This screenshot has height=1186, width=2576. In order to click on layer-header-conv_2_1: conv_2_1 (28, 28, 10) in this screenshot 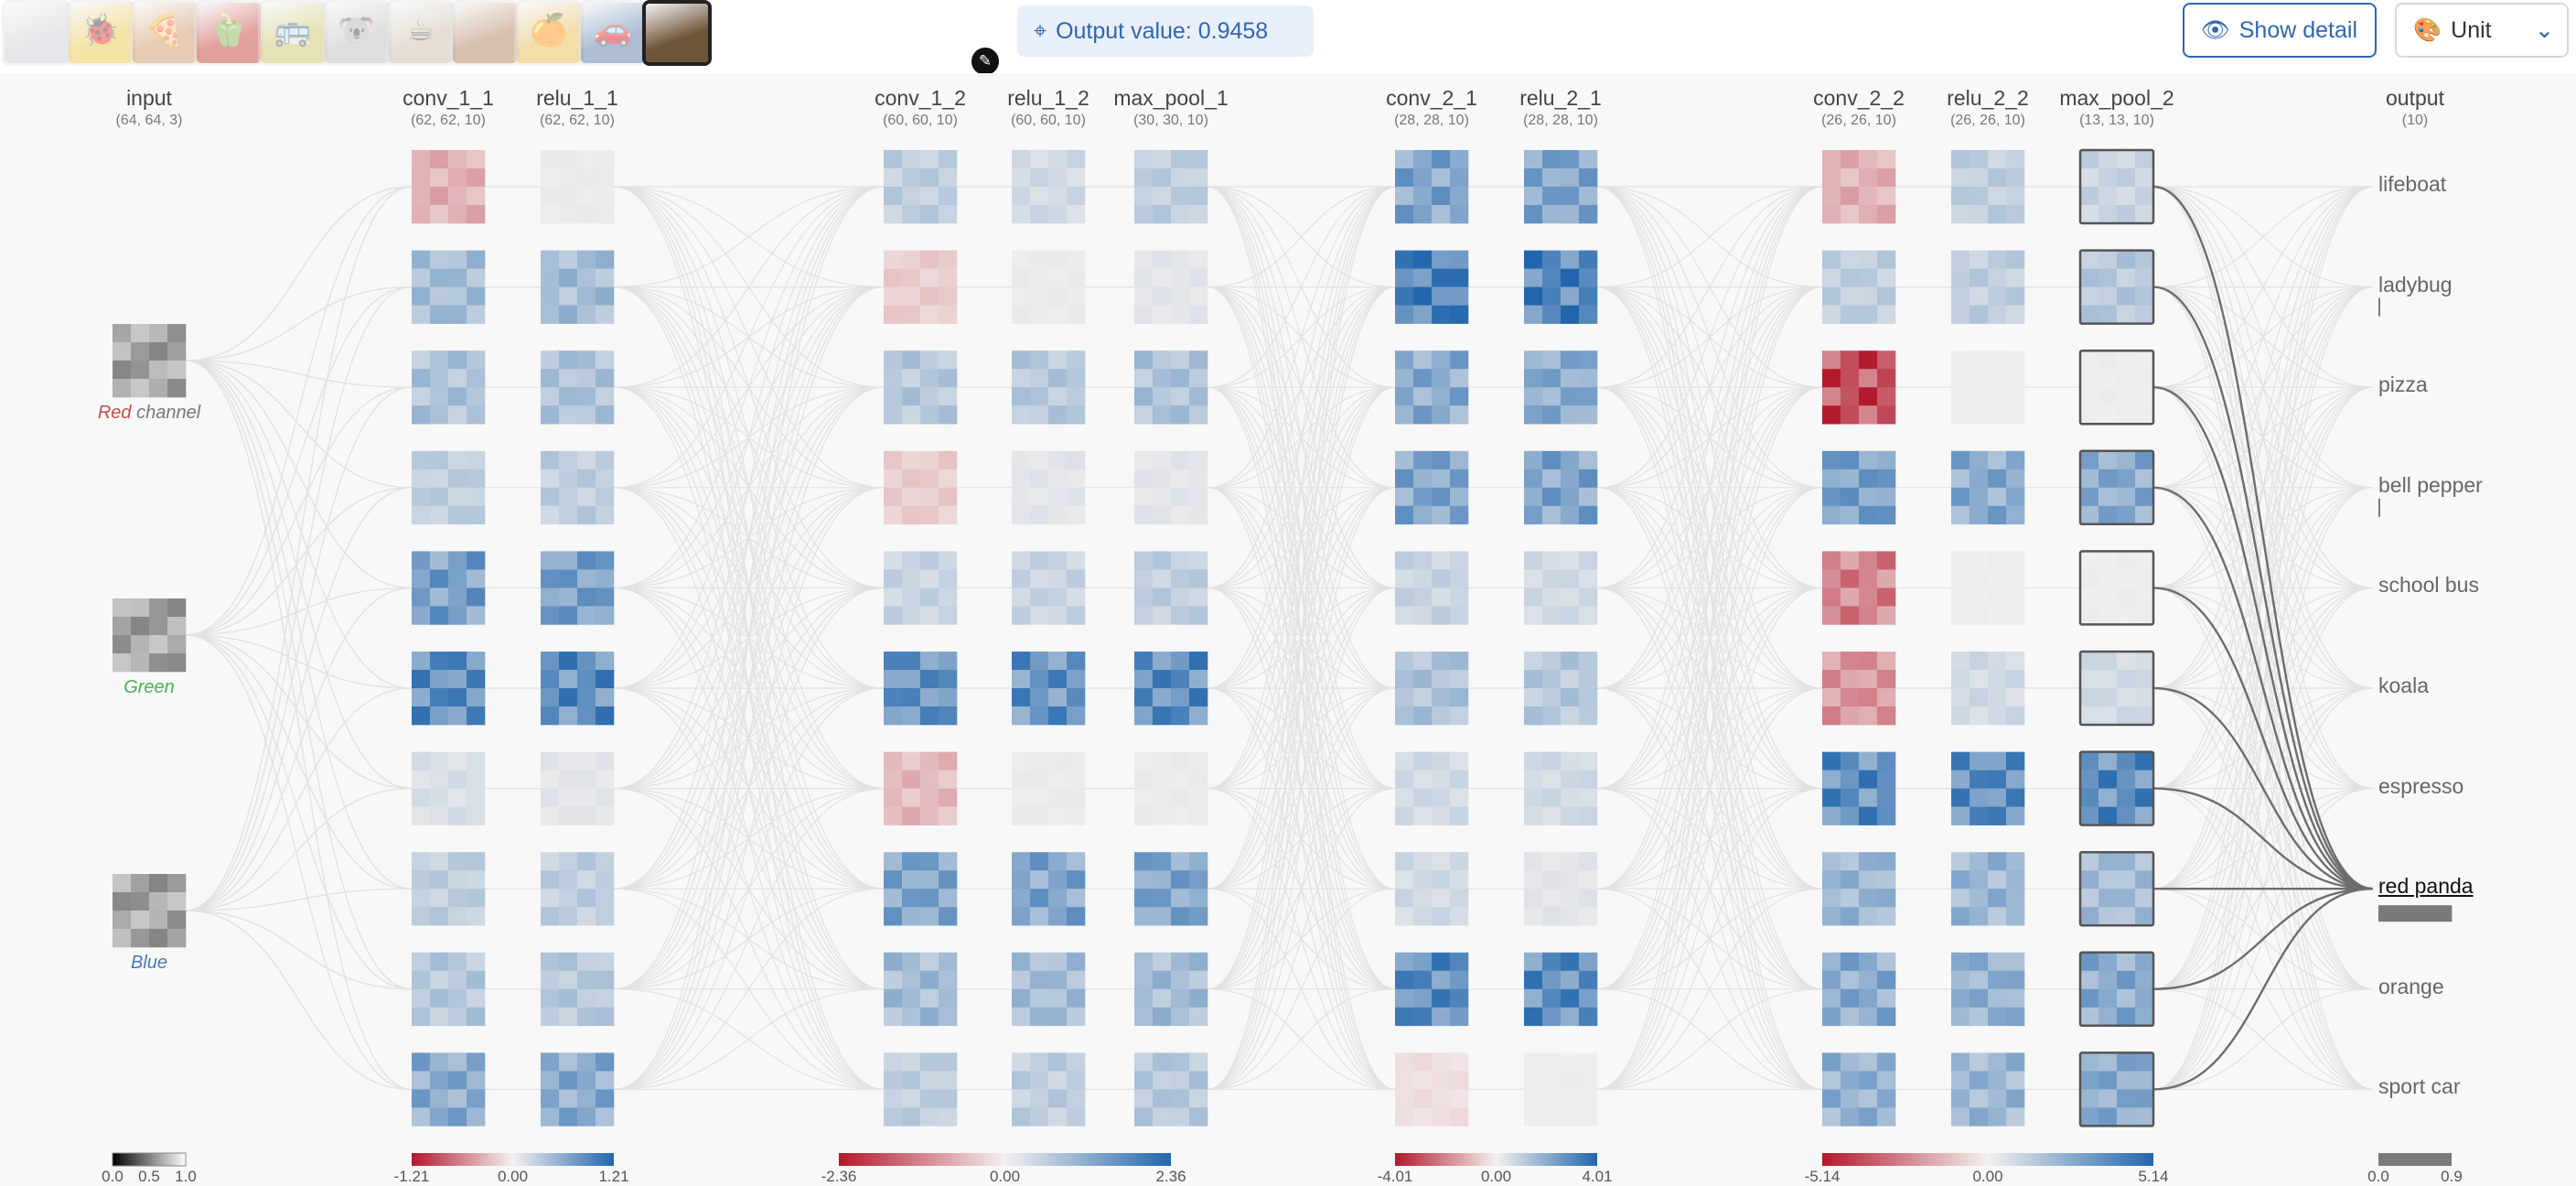, I will do `click(1432, 108)`.